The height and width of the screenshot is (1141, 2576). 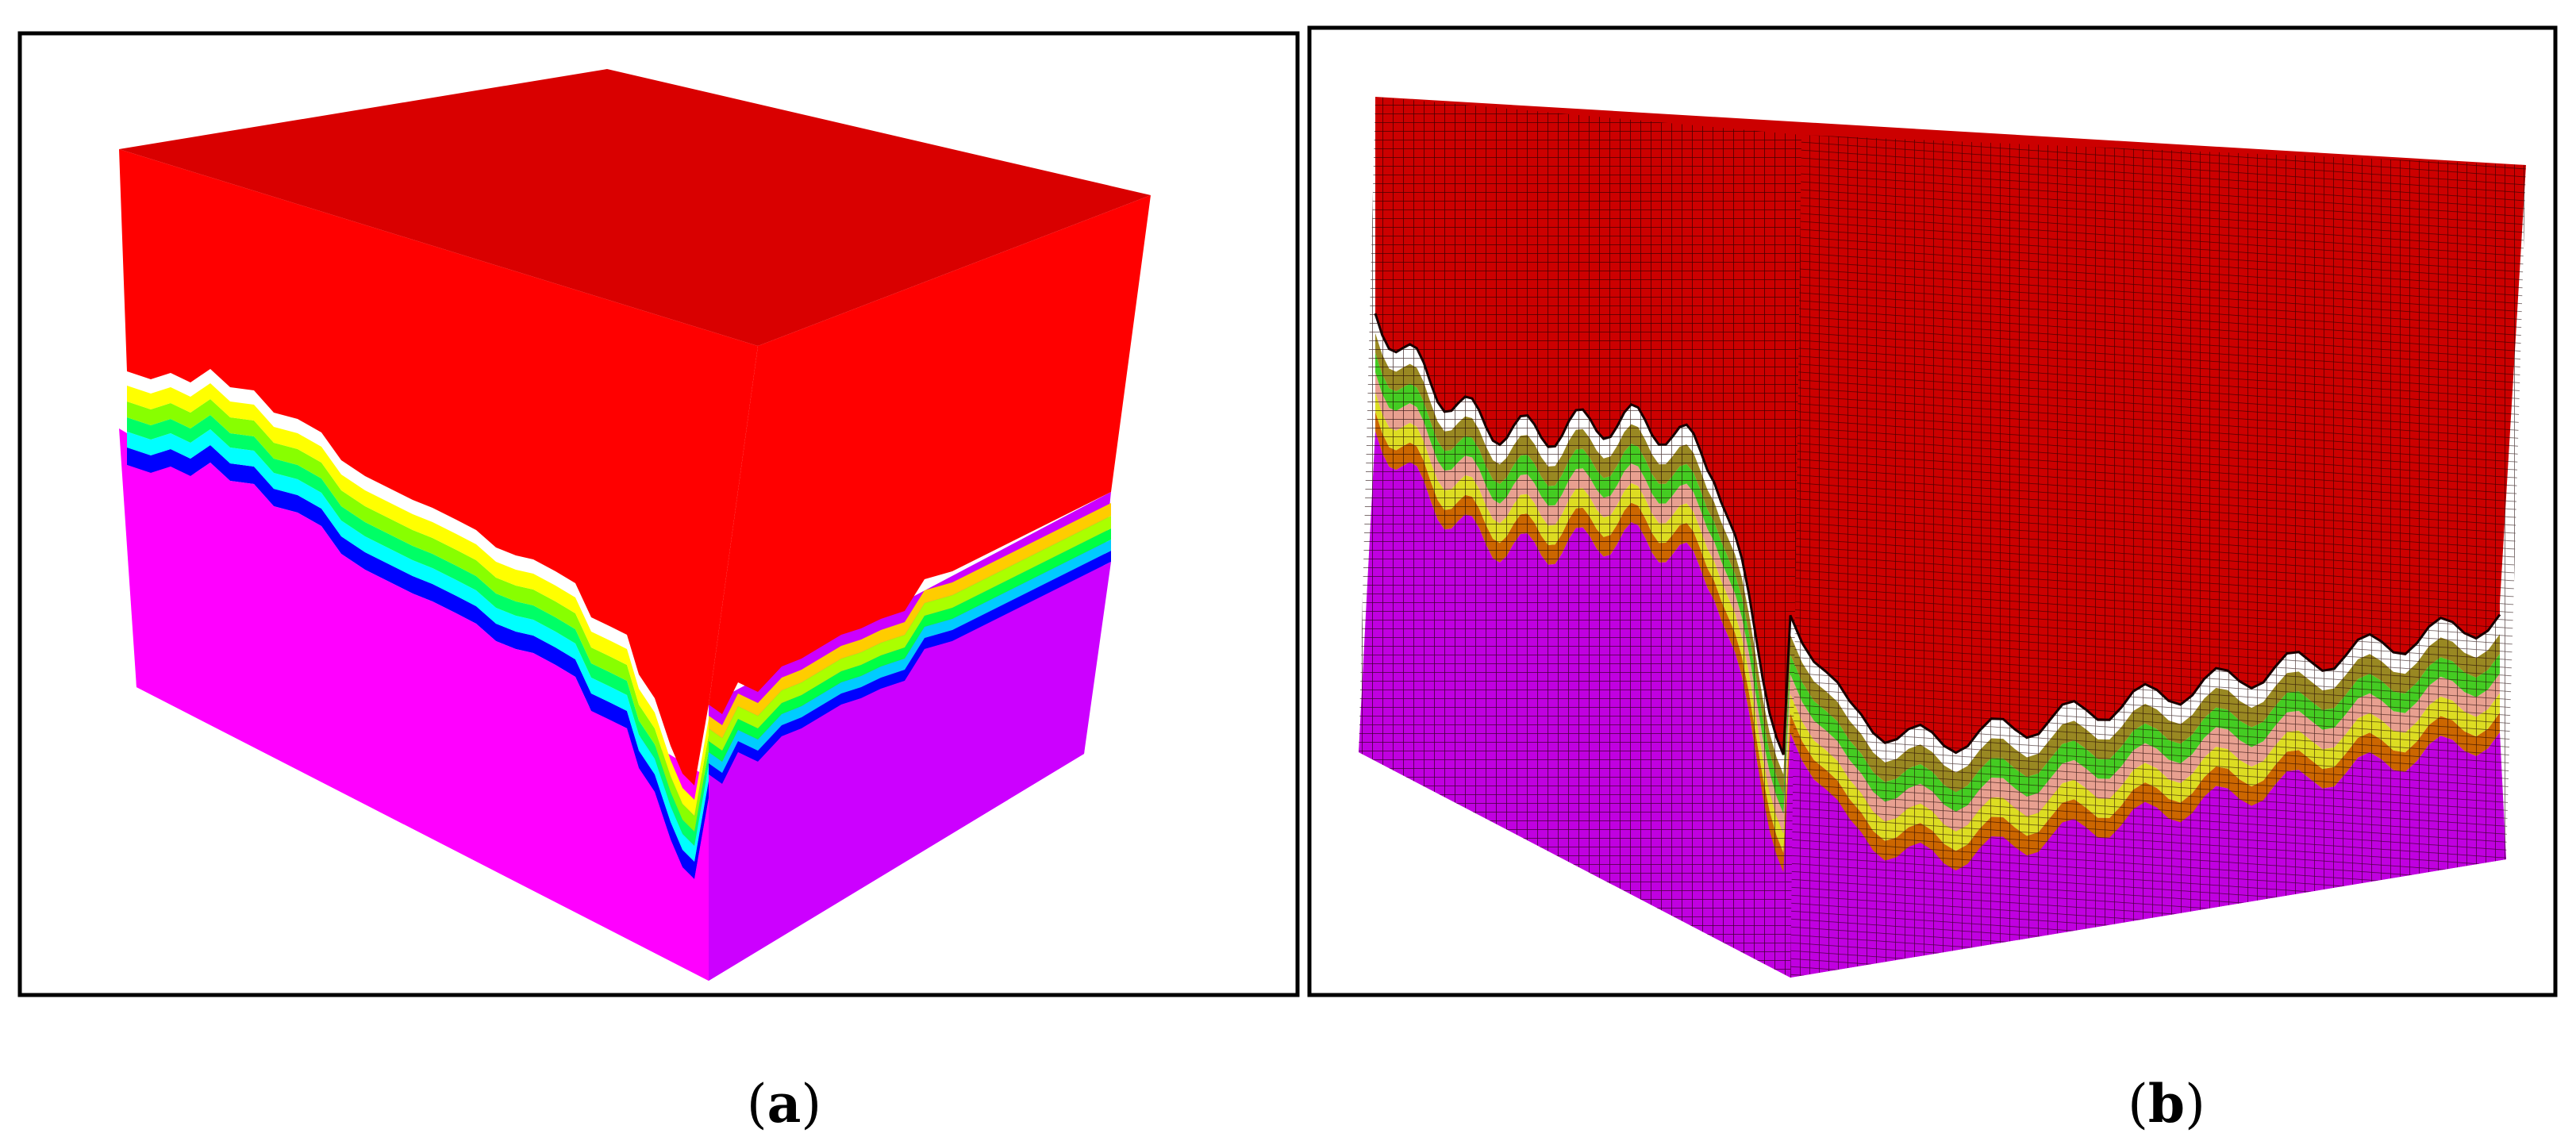 I want to click on caption-a: (a), so click(x=784, y=1104).